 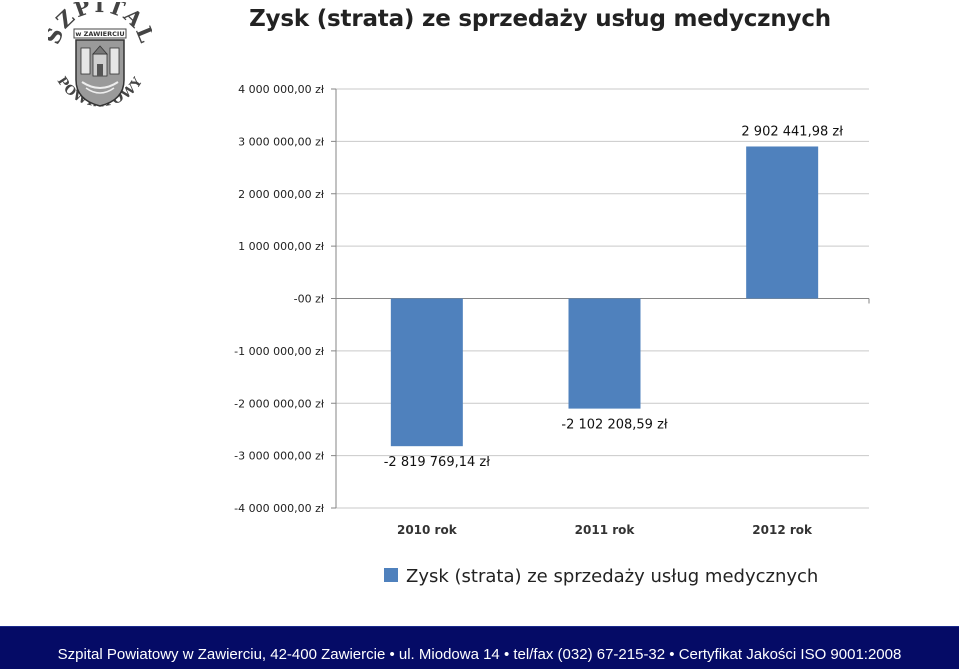 What do you see at coordinates (281, 194) in the screenshot?
I see `y-tick-label: 2 000 000,00 zł` at bounding box center [281, 194].